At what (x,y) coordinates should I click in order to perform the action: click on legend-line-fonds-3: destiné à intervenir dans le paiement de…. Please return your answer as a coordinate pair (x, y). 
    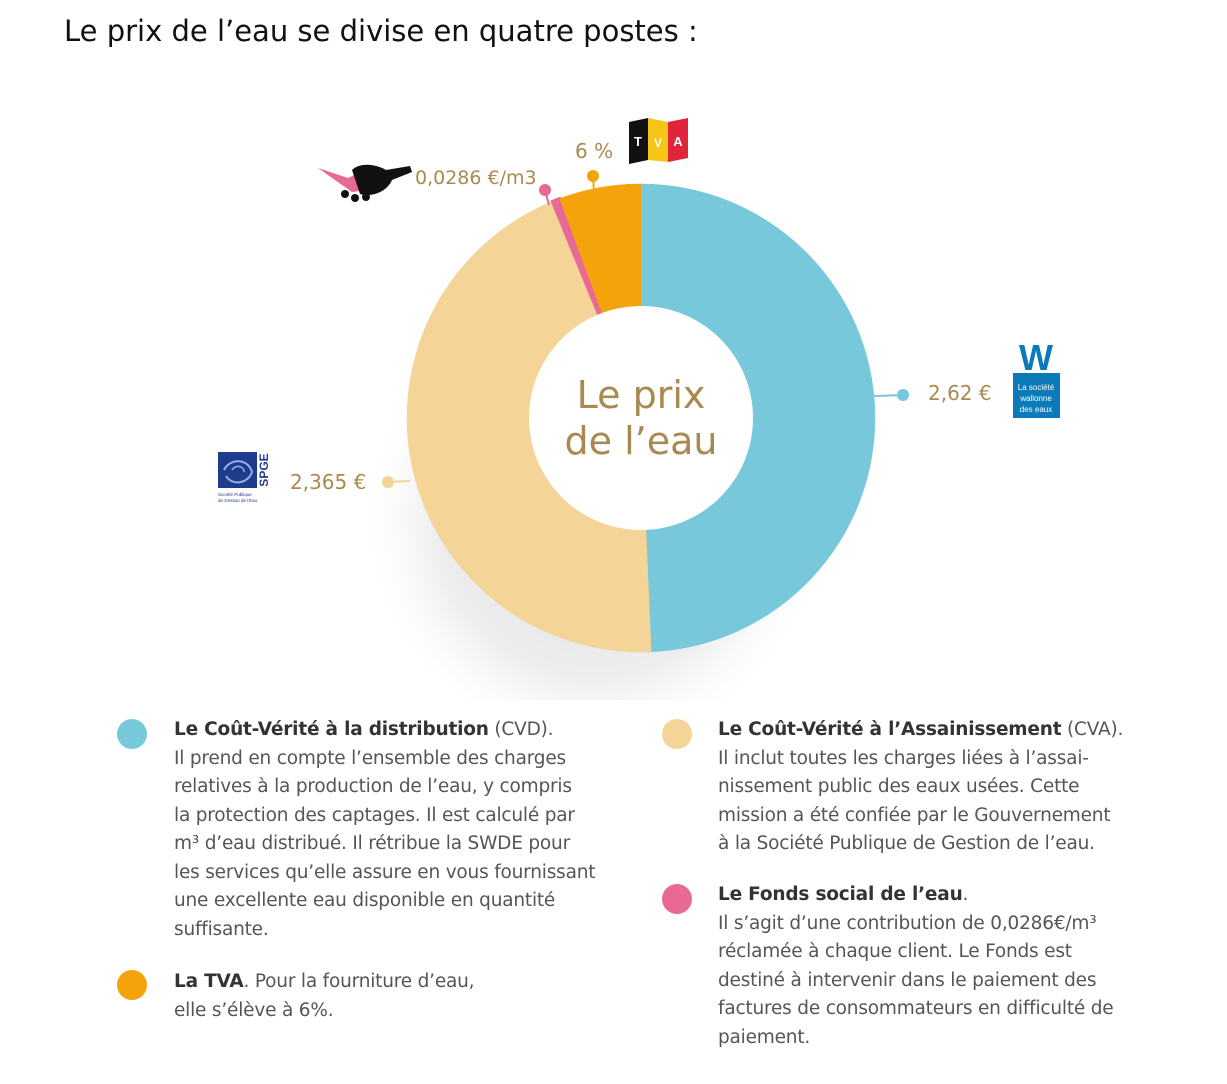
    Looking at the image, I should click on (907, 980).